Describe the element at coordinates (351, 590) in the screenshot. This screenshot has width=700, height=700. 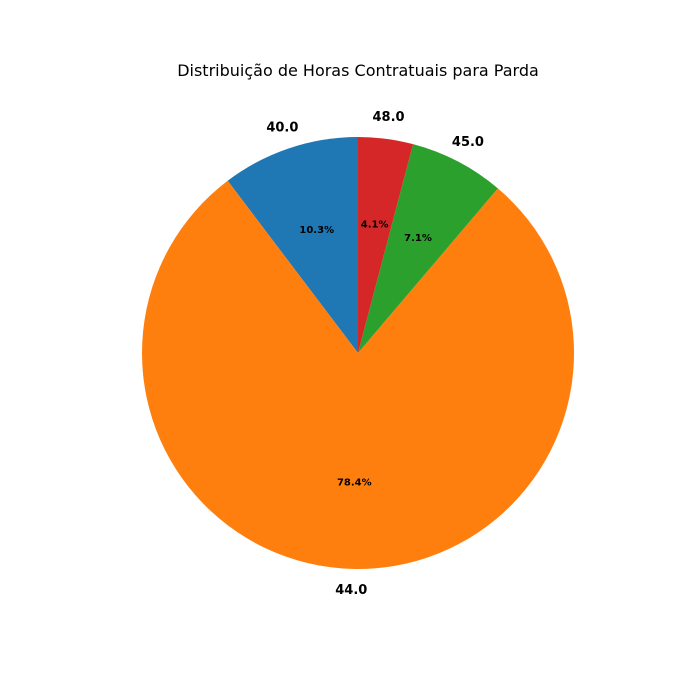
I see `slice-category-label: 44.0` at that location.